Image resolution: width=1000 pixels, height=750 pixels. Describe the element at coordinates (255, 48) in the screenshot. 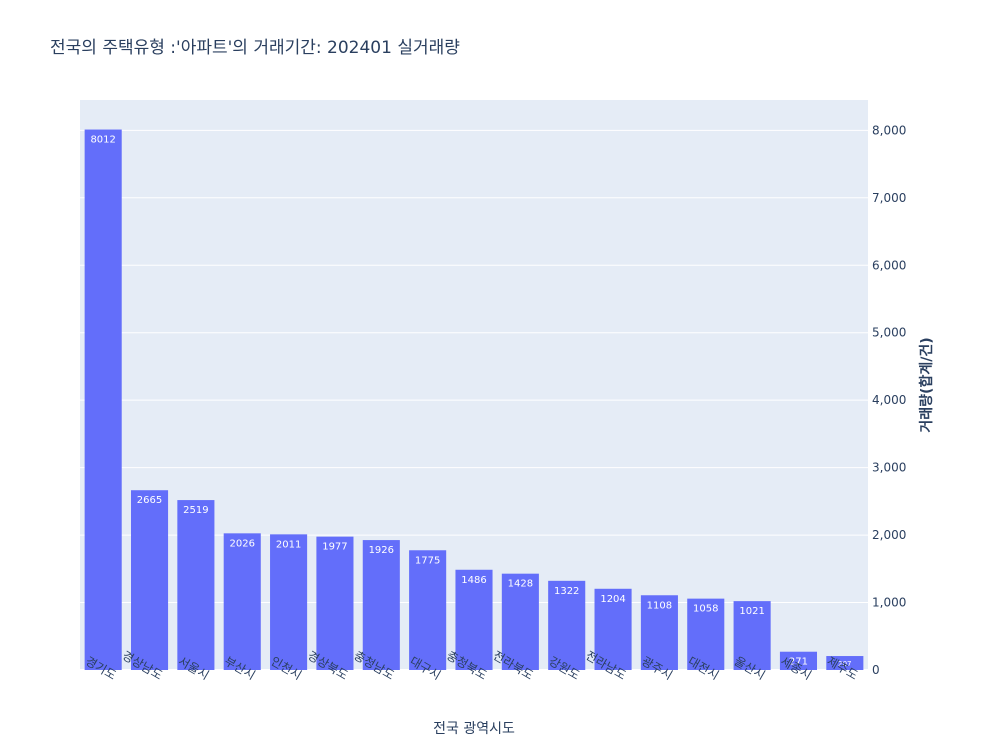

I see `chart-title: 전국의 주택유형 :'아파트'의 거래기간: 202401 실거래량` at that location.